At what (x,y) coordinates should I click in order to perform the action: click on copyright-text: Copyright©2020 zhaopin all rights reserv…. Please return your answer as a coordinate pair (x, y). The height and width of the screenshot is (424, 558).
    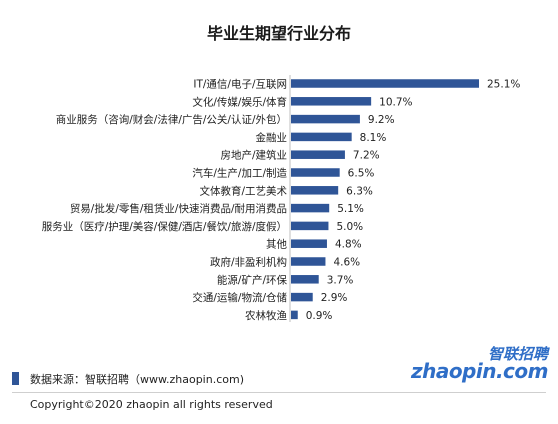
    Looking at the image, I should click on (151, 404).